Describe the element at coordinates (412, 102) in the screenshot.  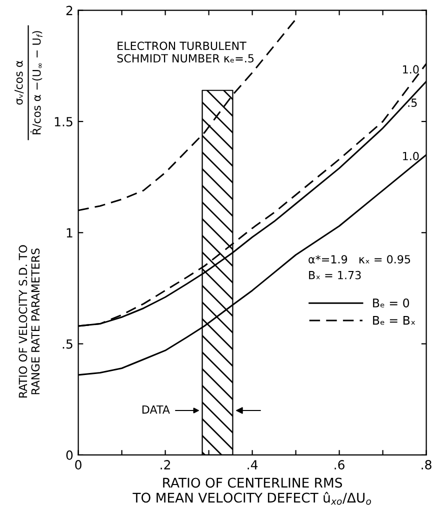
I see `annotation: .5` at that location.